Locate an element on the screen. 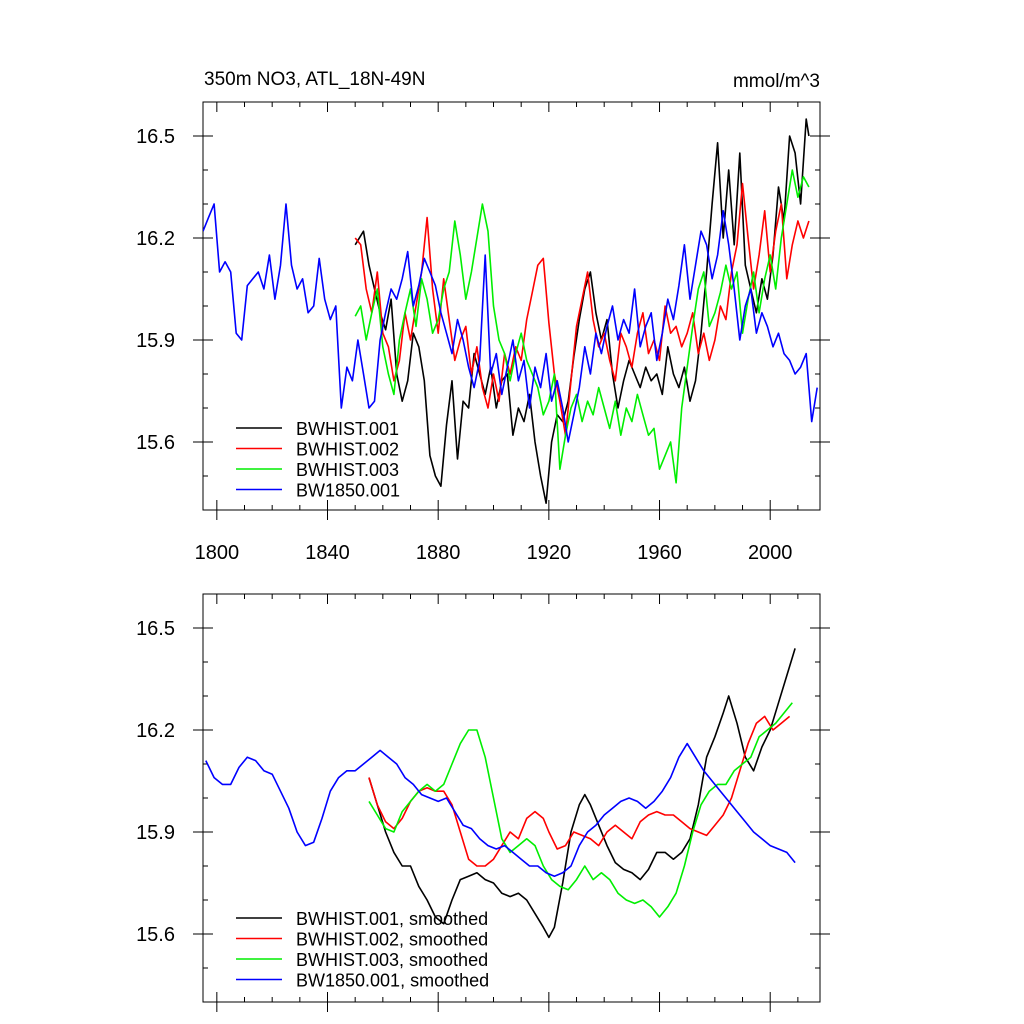  legend-label: BW1850.001 is located at coordinates (348, 491).